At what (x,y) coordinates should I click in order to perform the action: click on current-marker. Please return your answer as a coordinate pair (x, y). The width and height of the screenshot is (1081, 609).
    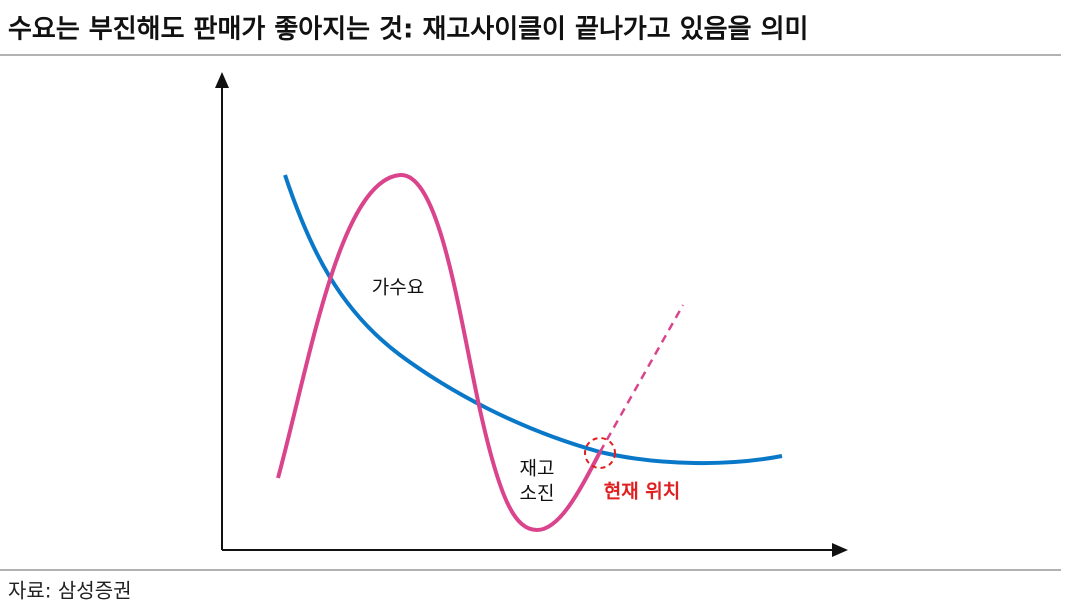
    Looking at the image, I should click on (600, 453).